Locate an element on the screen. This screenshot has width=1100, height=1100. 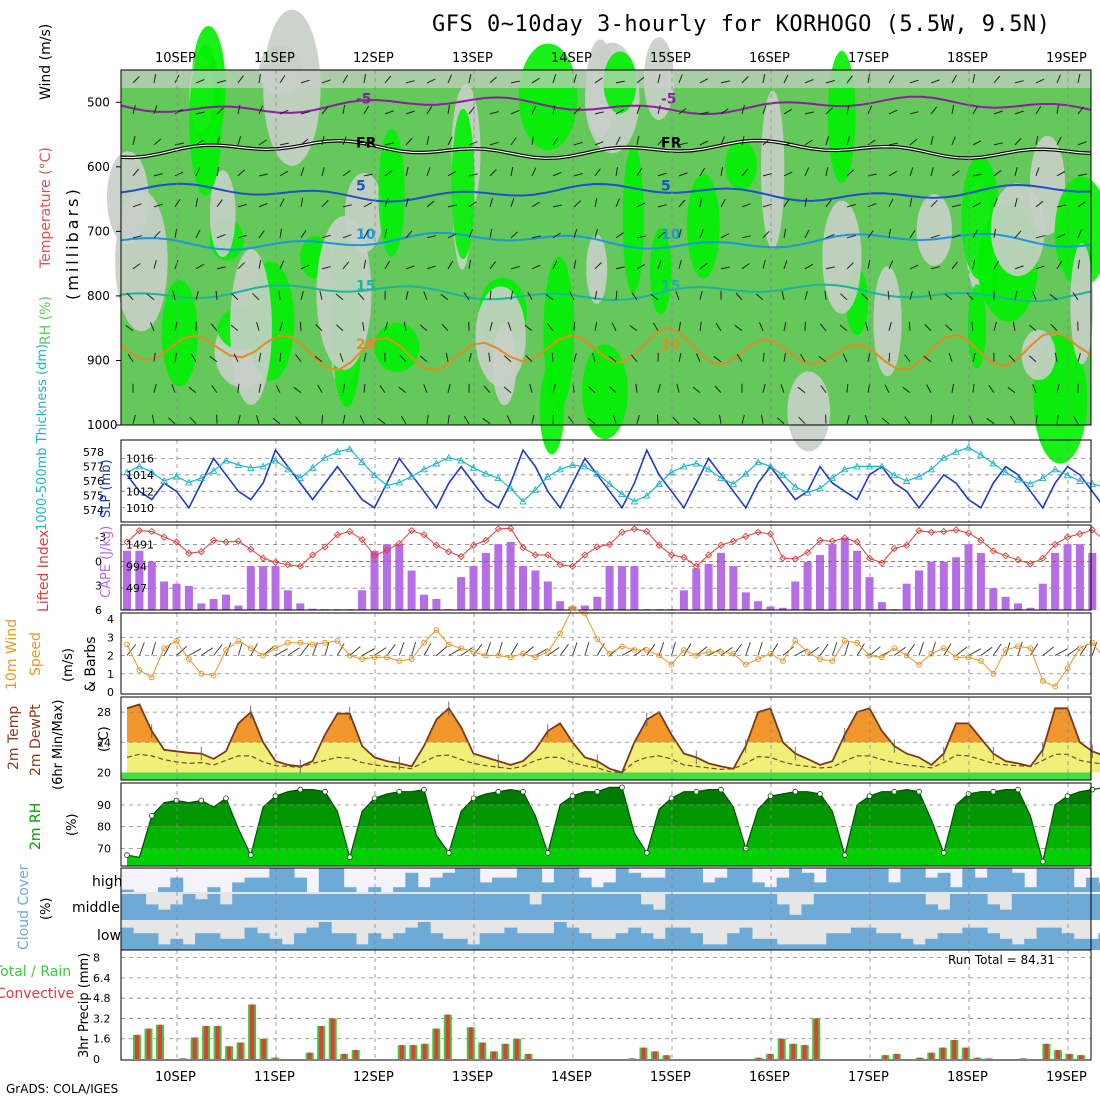
precip-tick-label: 3.2 is located at coordinates (102, 1018).